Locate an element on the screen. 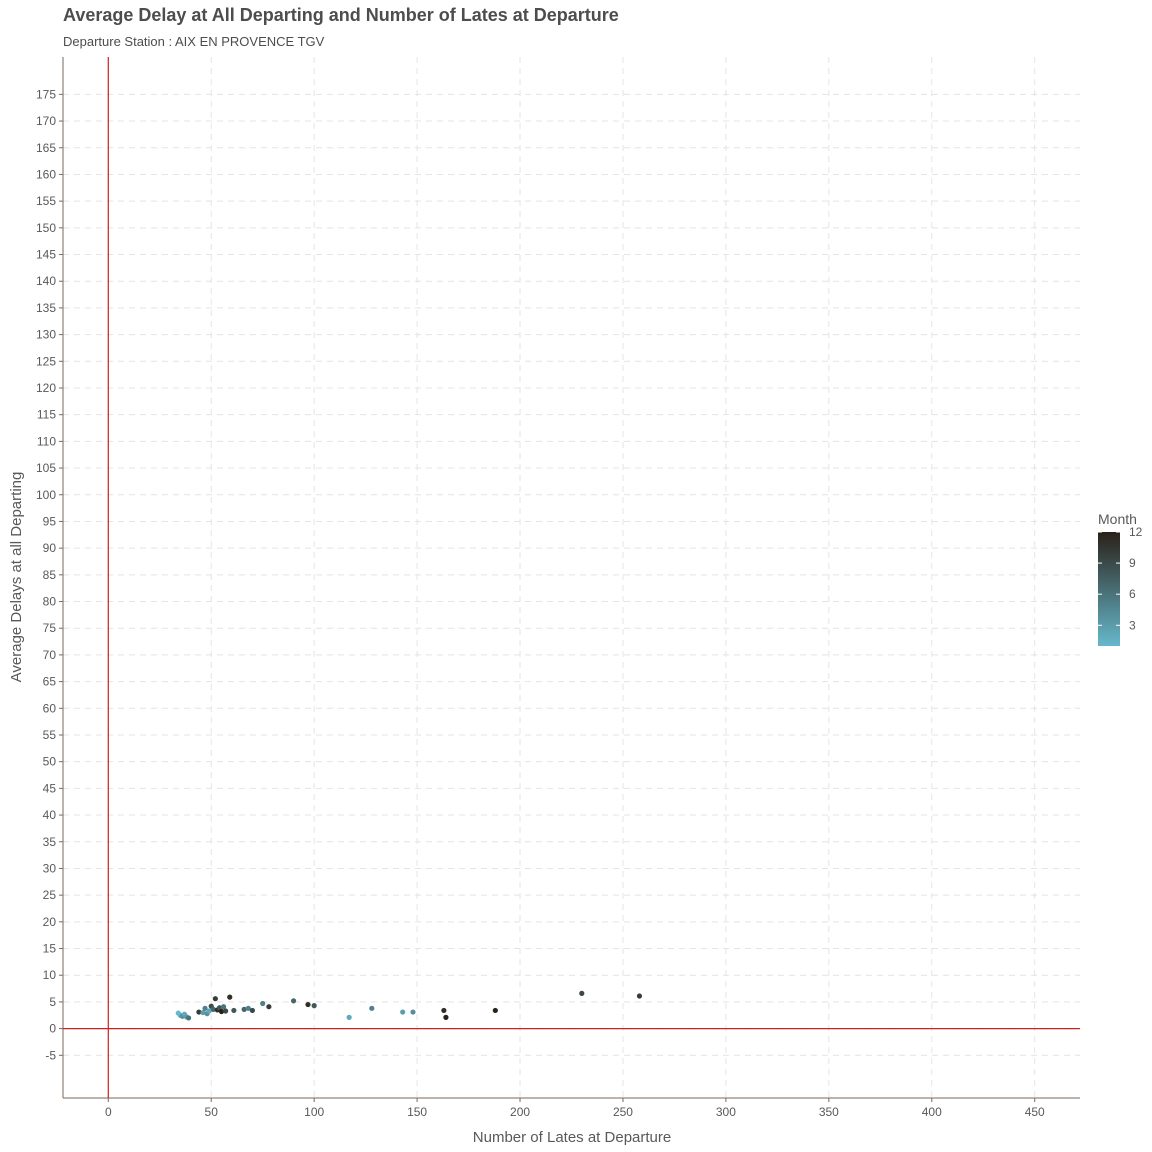 Image resolution: width=1152 pixels, height=1152 pixels. y-tick-label: 80 is located at coordinates (50, 602).